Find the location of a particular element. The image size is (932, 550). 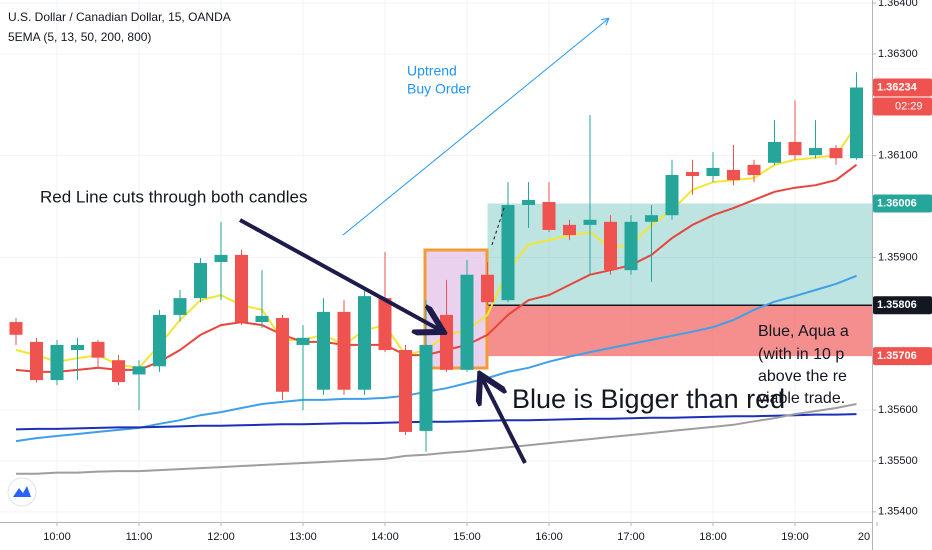

x-tick-label: 19:00 is located at coordinates (795, 537).